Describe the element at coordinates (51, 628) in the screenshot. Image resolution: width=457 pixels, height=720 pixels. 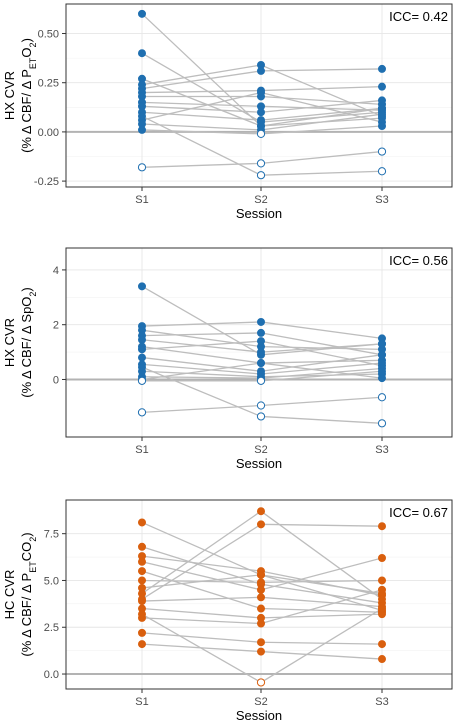
I see `y-tick-label: 2.5` at that location.